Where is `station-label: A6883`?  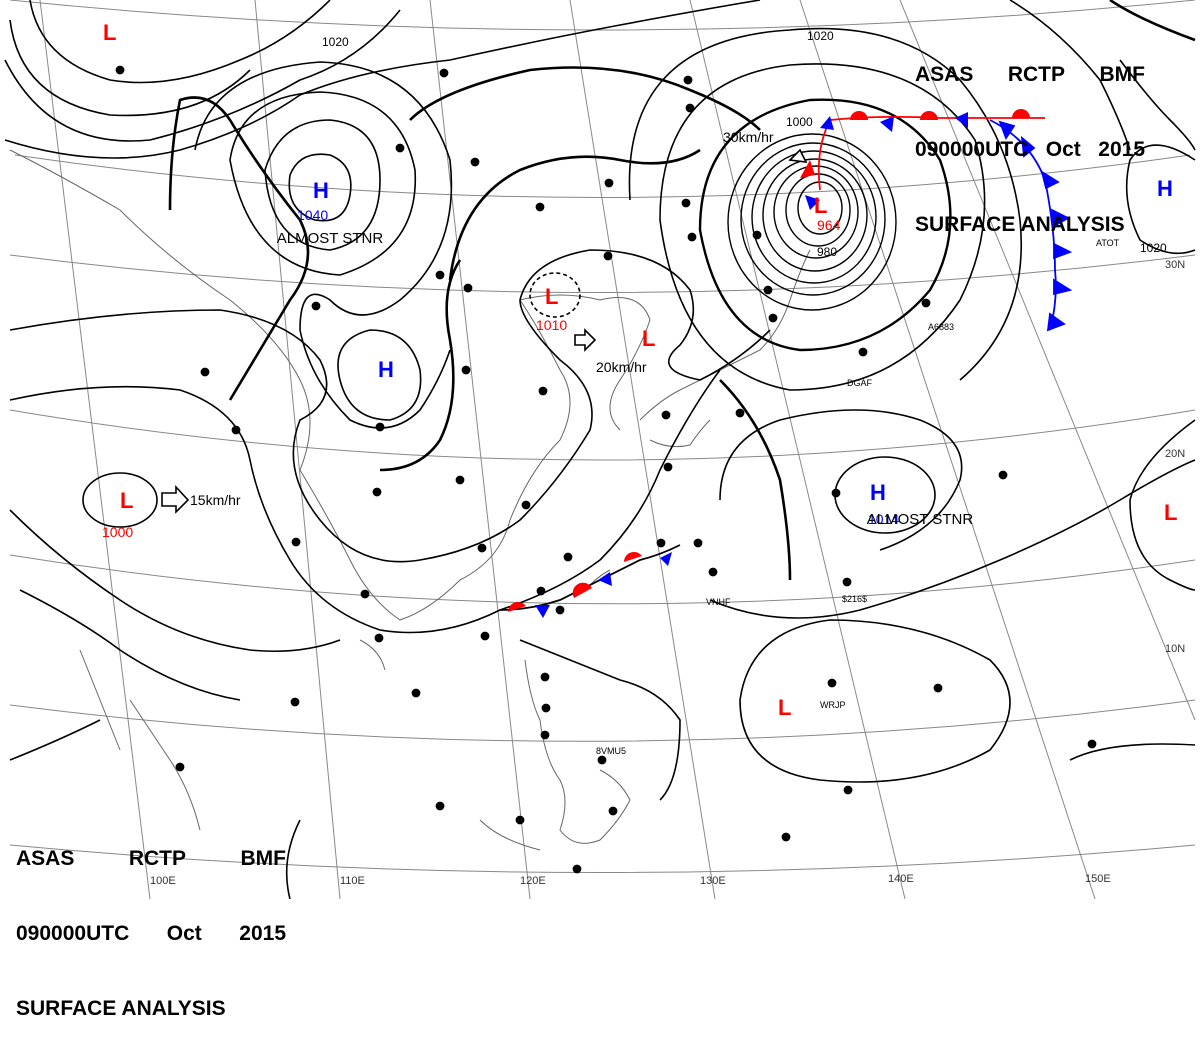 station-label: A6883 is located at coordinates (941, 327).